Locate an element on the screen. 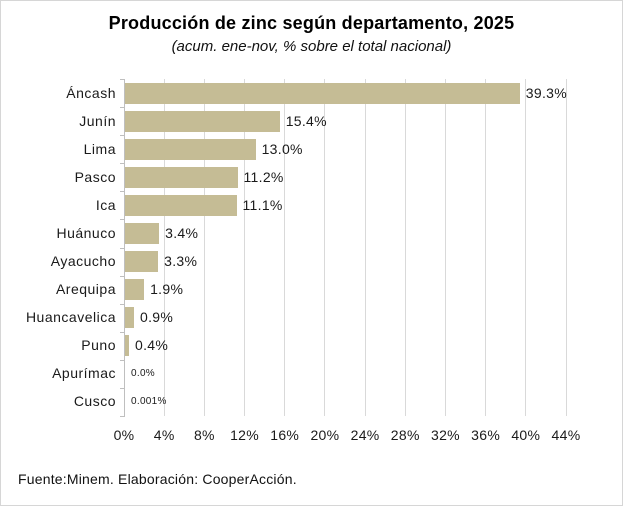  bar-value-label: 0.9% is located at coordinates (157, 317).